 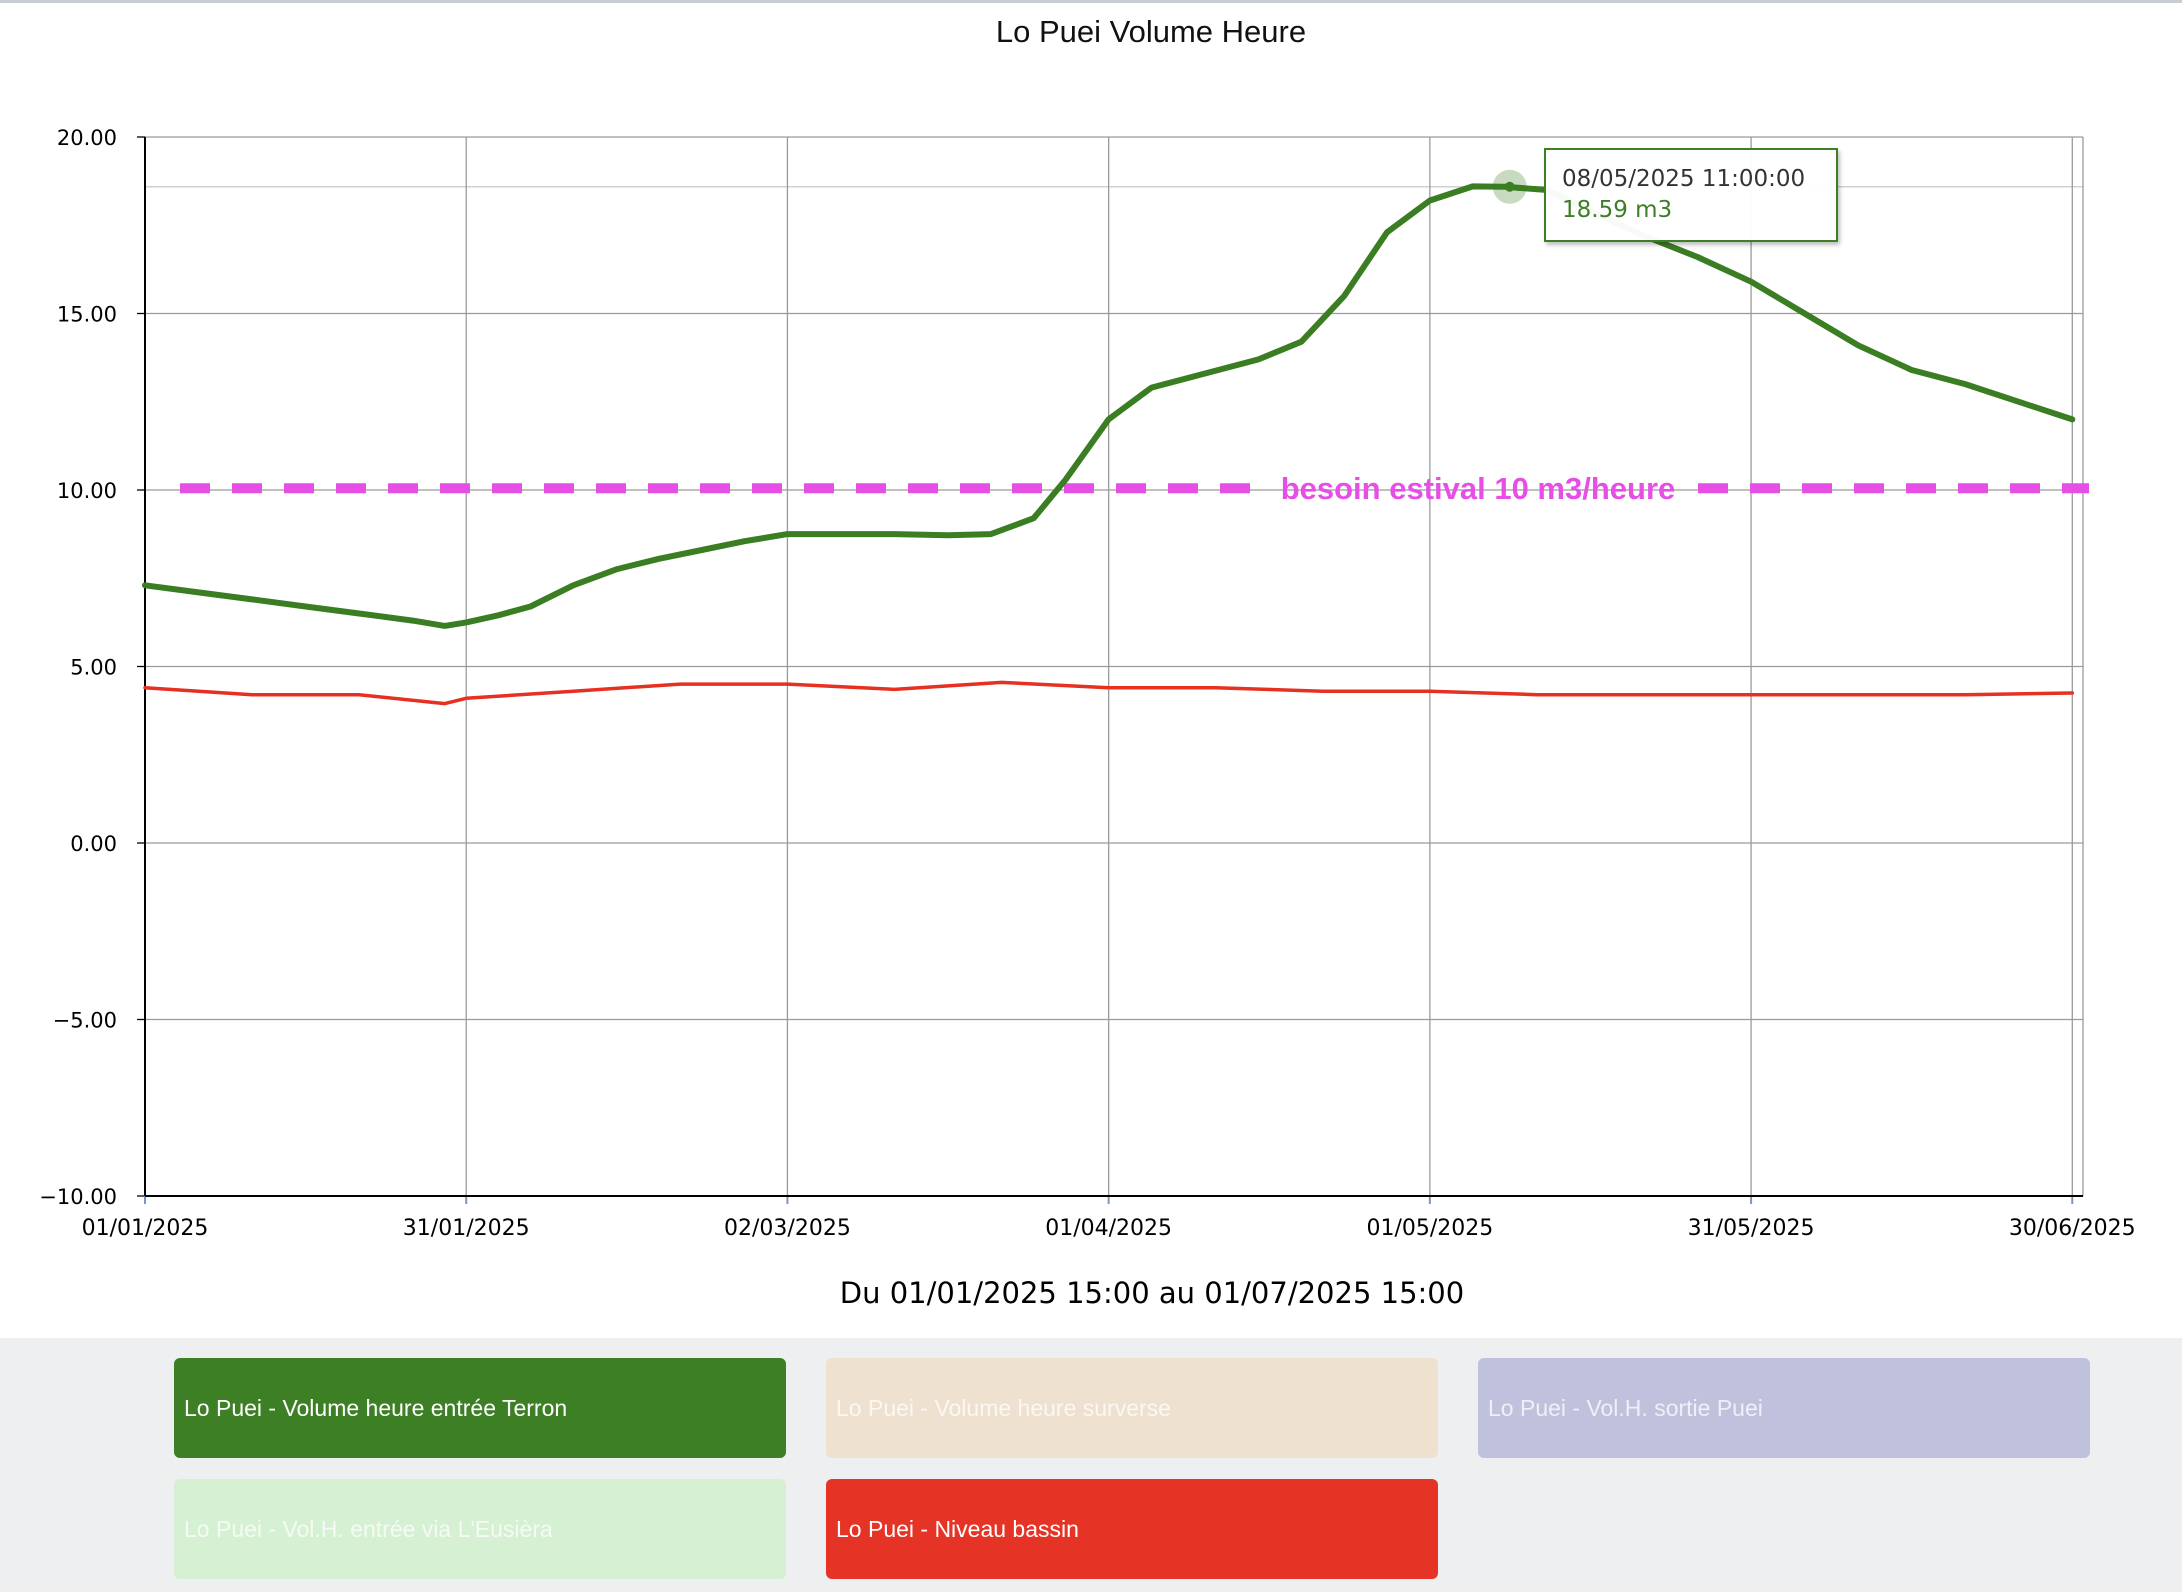 What do you see at coordinates (1509, 186) in the screenshot?
I see `hover-point` at bounding box center [1509, 186].